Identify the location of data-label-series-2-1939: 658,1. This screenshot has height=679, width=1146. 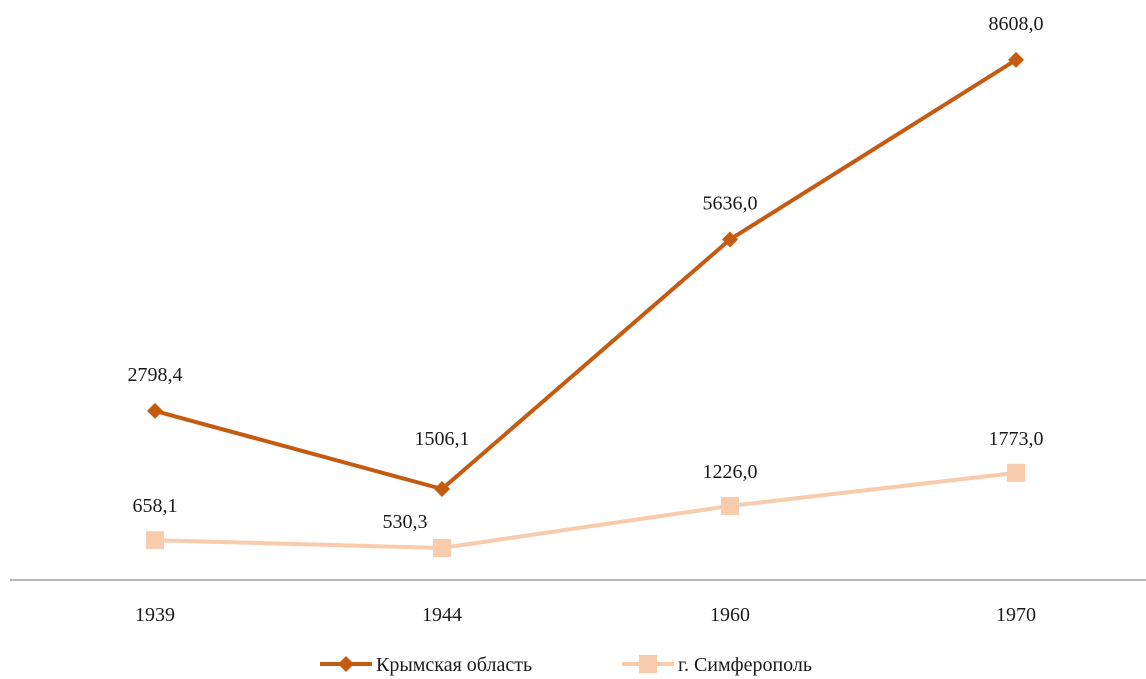
(155, 506).